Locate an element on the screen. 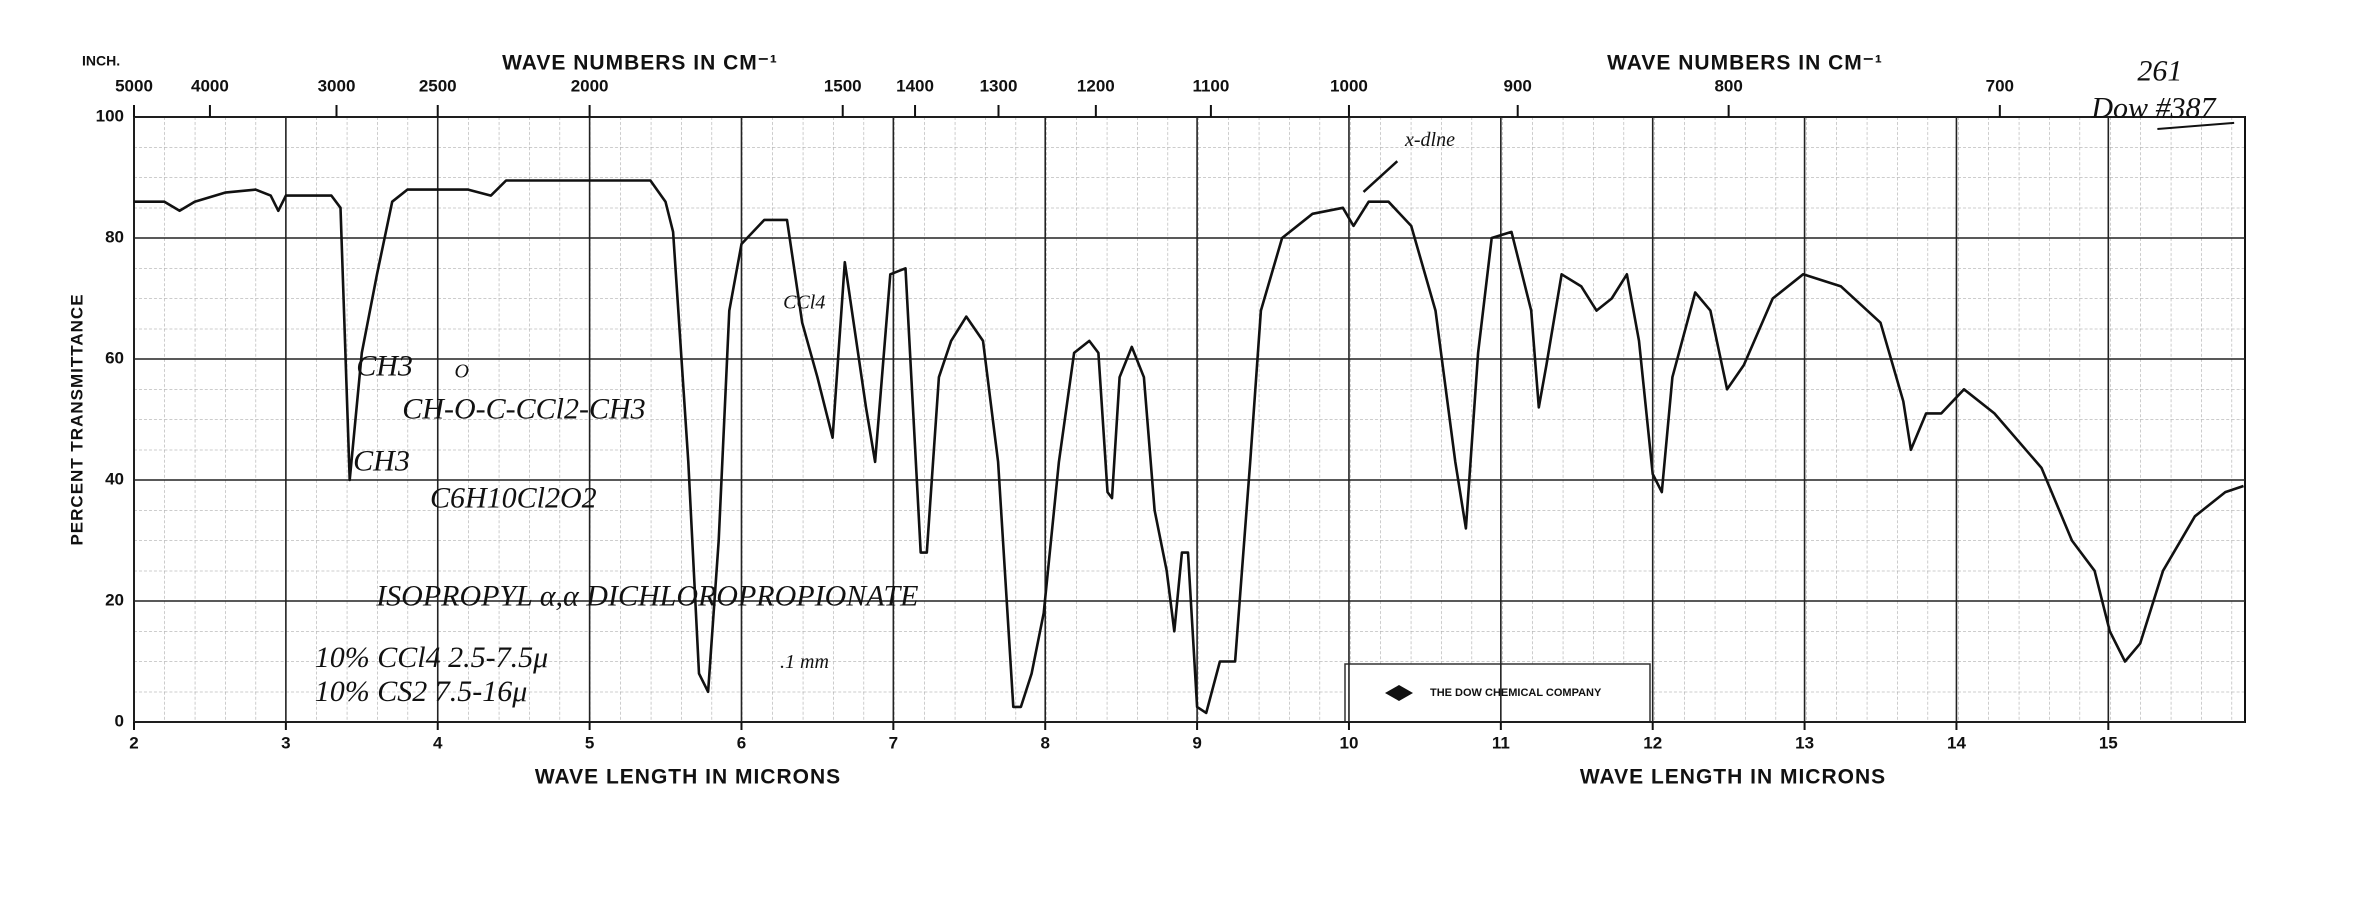 The height and width of the screenshot is (901, 2380). x2-tick-label: 1000 is located at coordinates (1349, 85).